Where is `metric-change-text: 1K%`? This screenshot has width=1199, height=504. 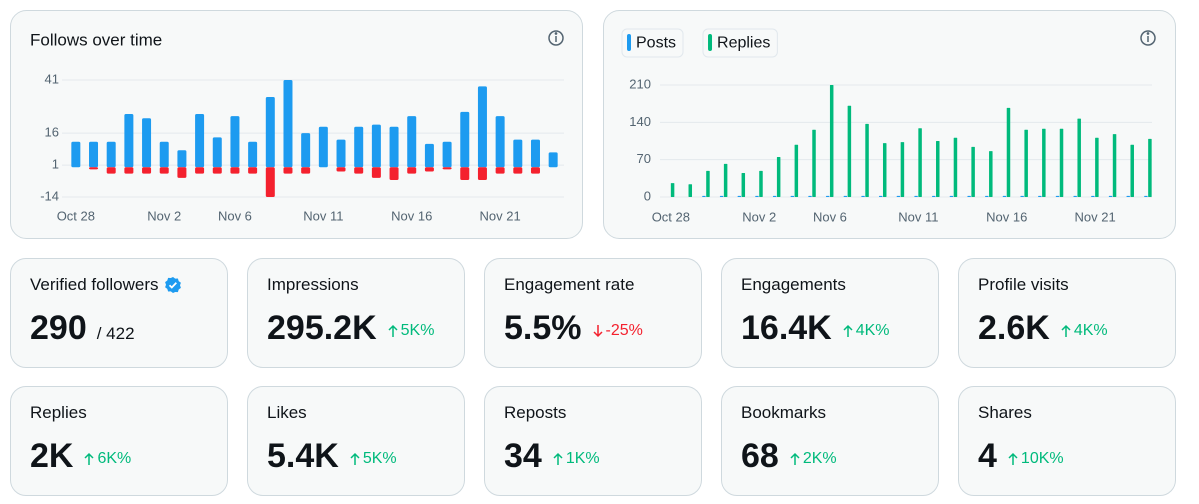 metric-change-text: 1K% is located at coordinates (582, 458).